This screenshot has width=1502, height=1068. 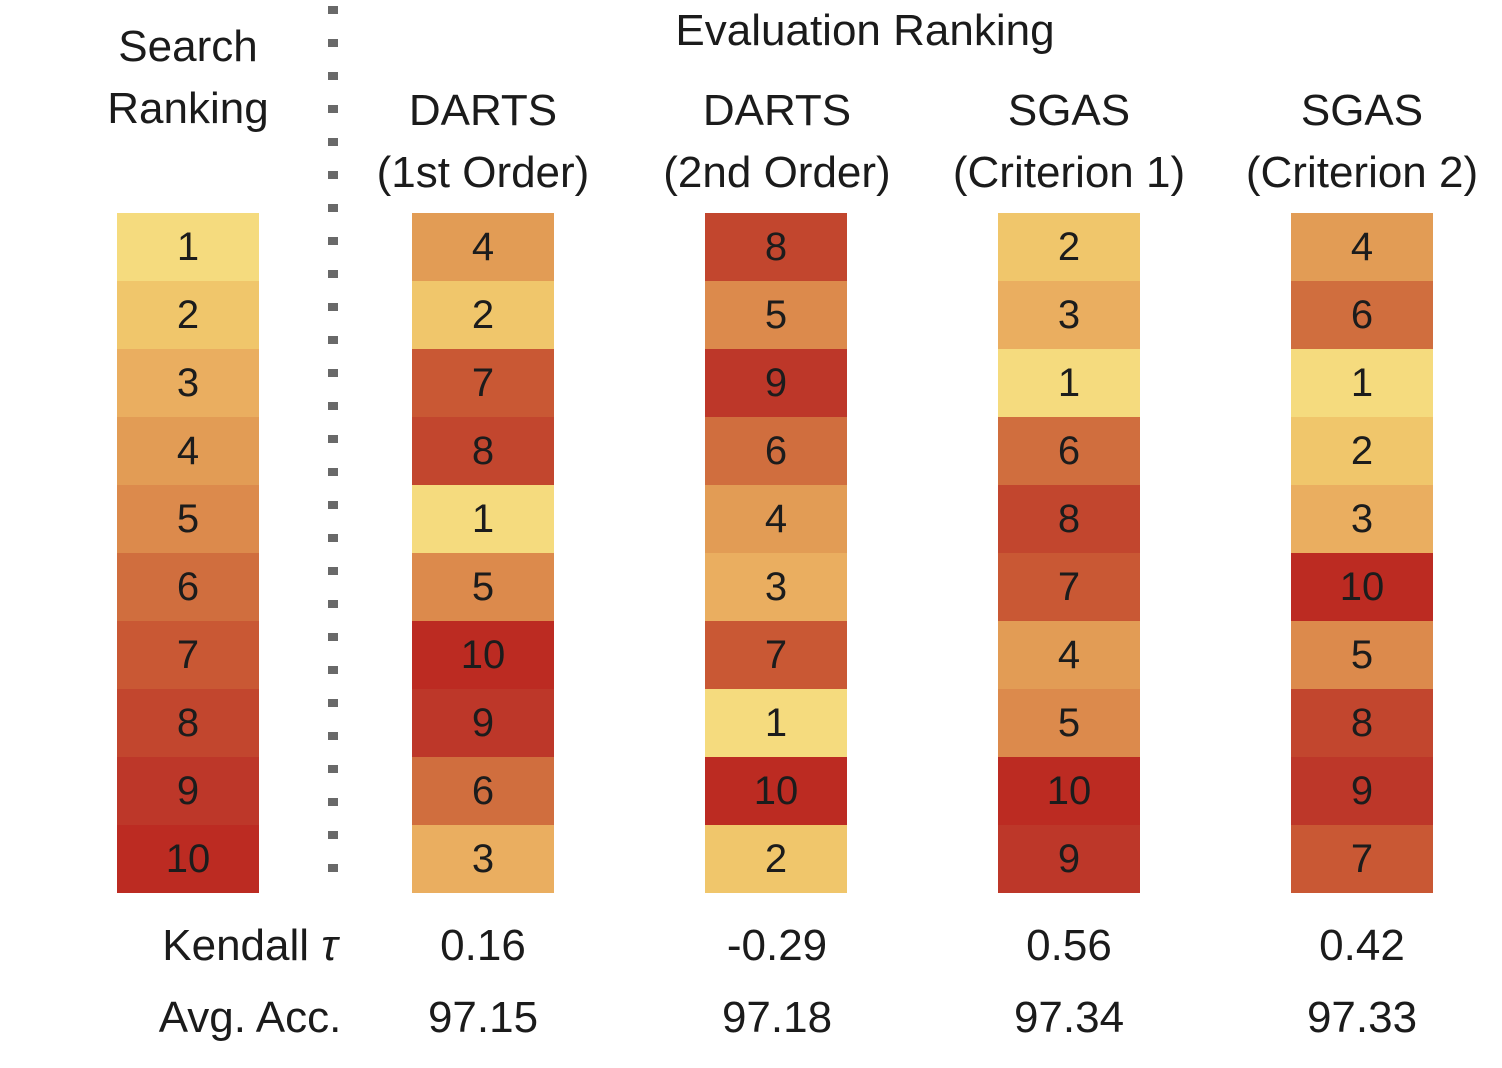 What do you see at coordinates (1069, 142) in the screenshot?
I see `column-header-sgas-1: SGAS (Criterion 1)` at bounding box center [1069, 142].